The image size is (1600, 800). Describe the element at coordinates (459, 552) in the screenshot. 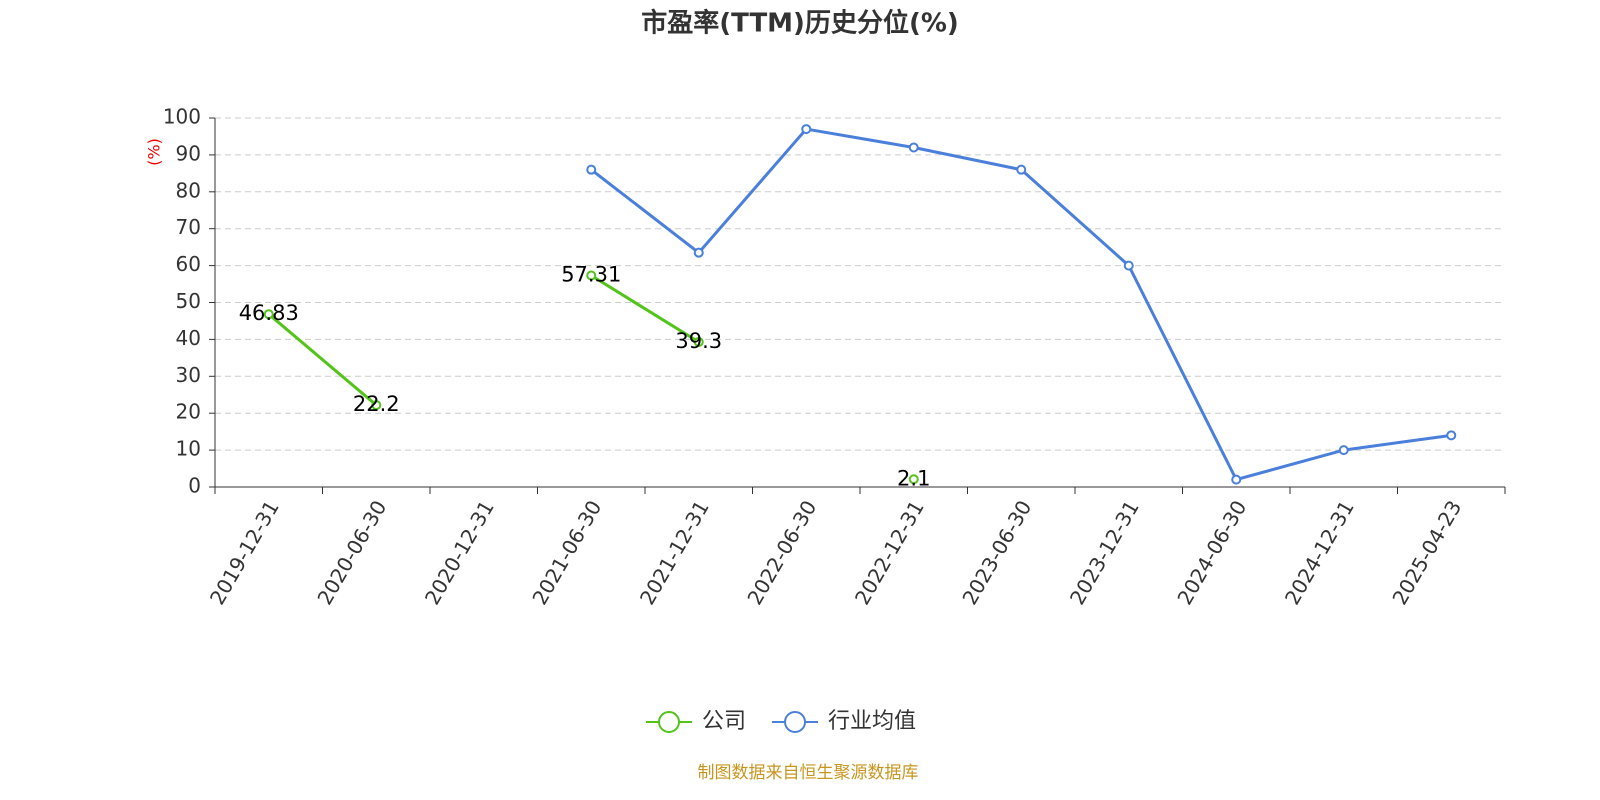

I see `x-tick-label: 2020-12-31` at that location.